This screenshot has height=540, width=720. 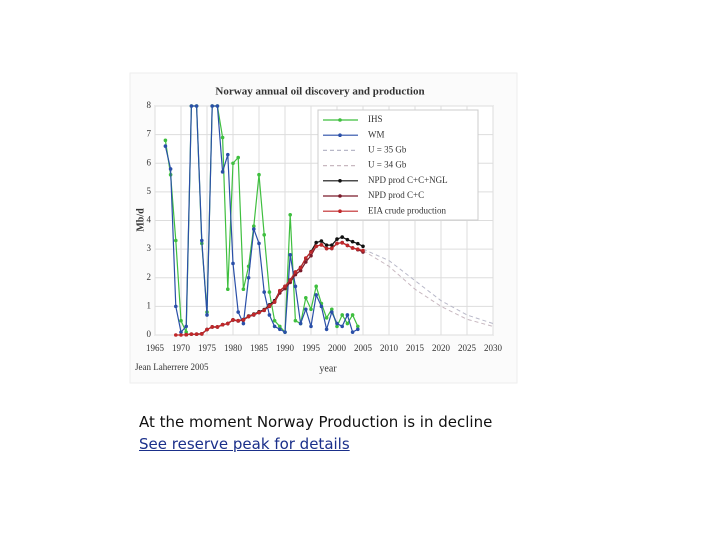 I want to click on x-tick-label: 1990, so click(x=285, y=348).